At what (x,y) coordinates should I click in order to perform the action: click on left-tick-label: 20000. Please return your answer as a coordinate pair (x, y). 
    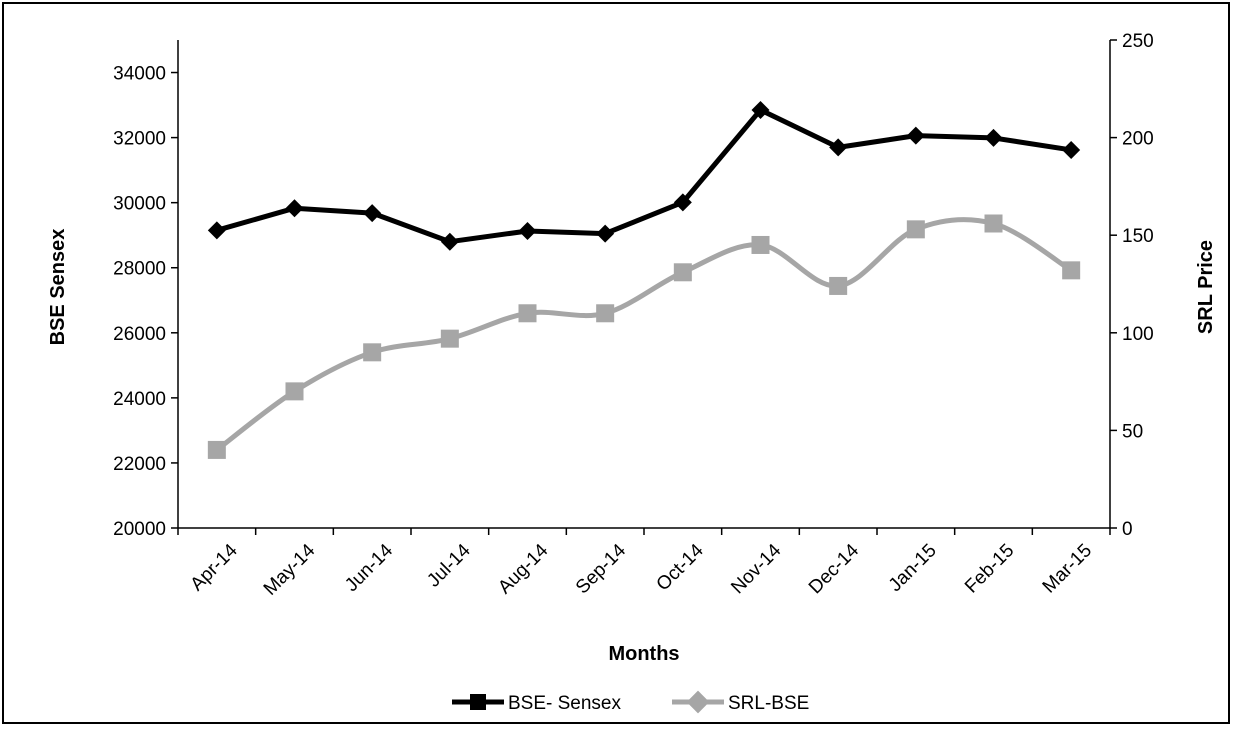
    Looking at the image, I should click on (139, 529).